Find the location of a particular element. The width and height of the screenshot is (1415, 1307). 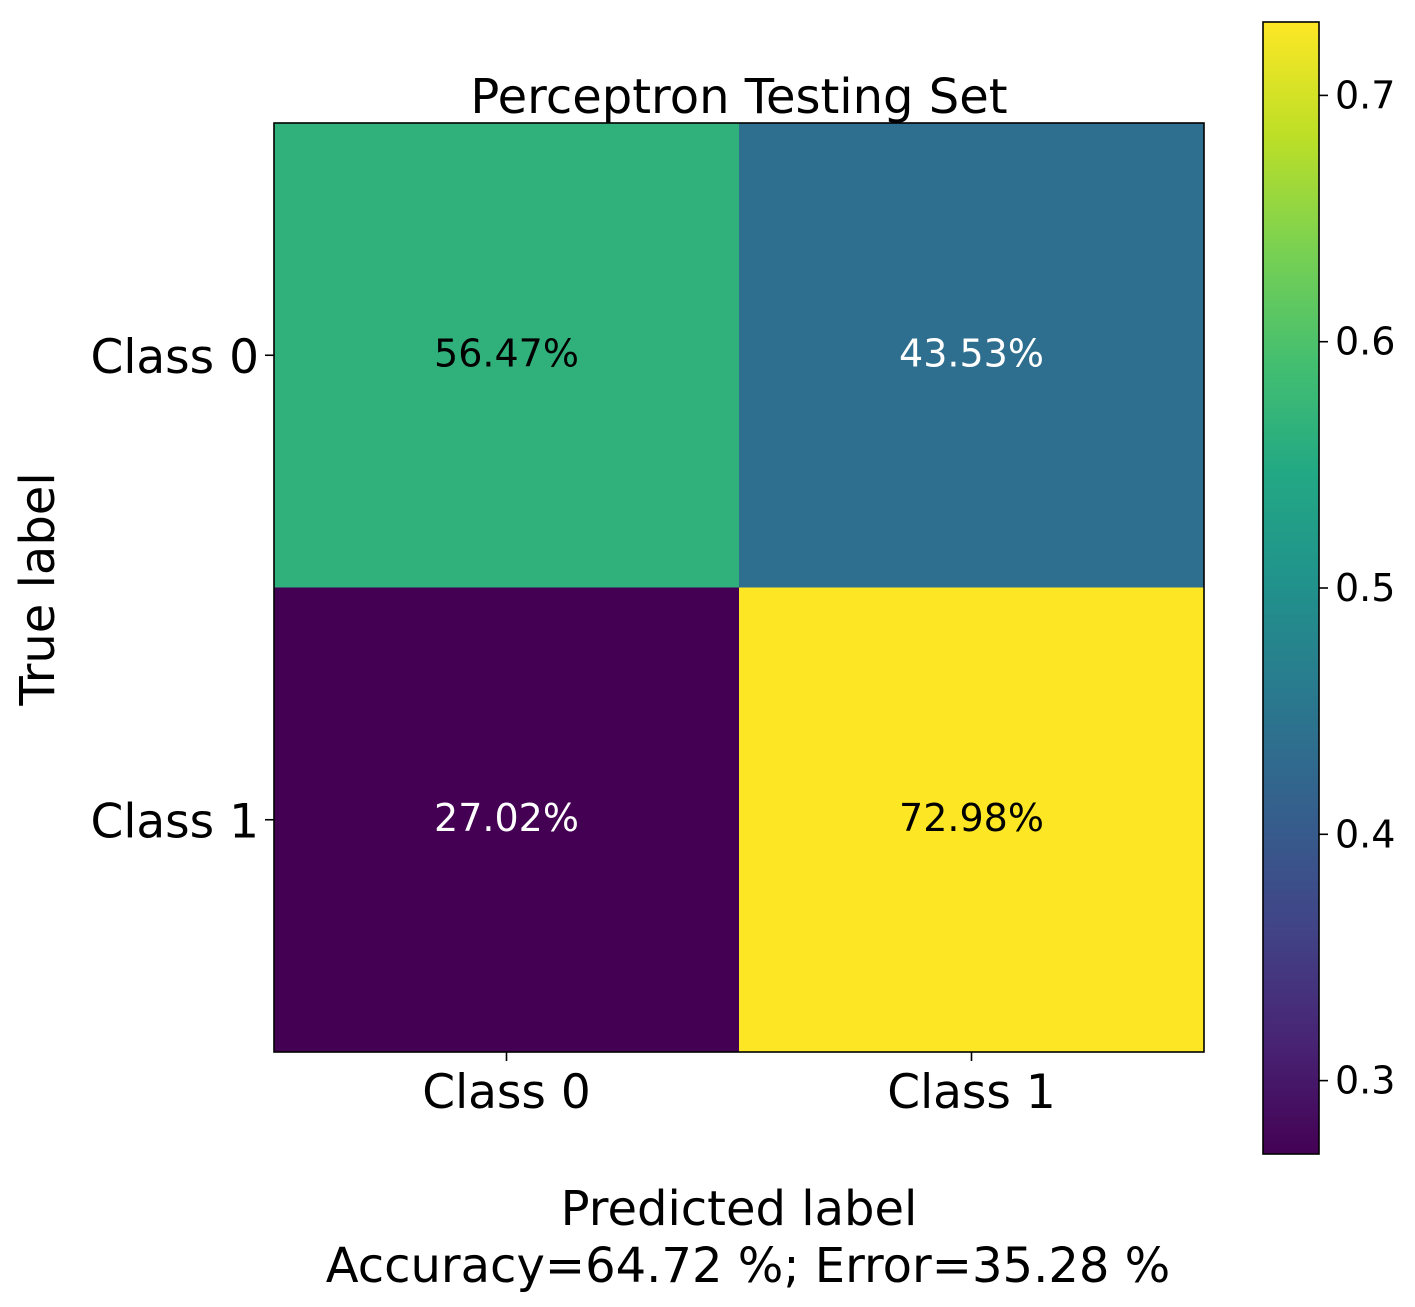

cell-label-r1-c0: 27.02% is located at coordinates (506, 818).